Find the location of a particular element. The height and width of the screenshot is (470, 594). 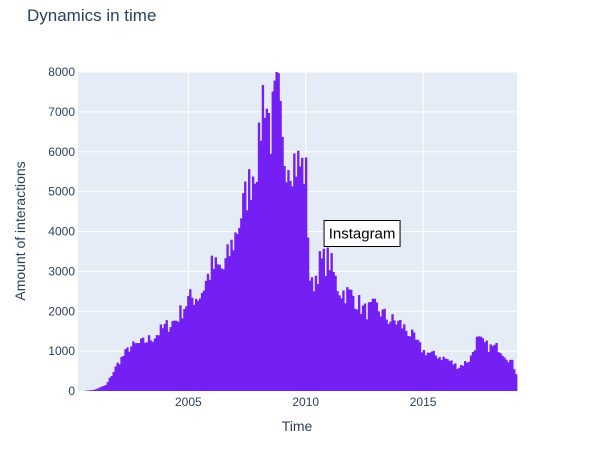

y-tick-label: 0 is located at coordinates (71, 391).